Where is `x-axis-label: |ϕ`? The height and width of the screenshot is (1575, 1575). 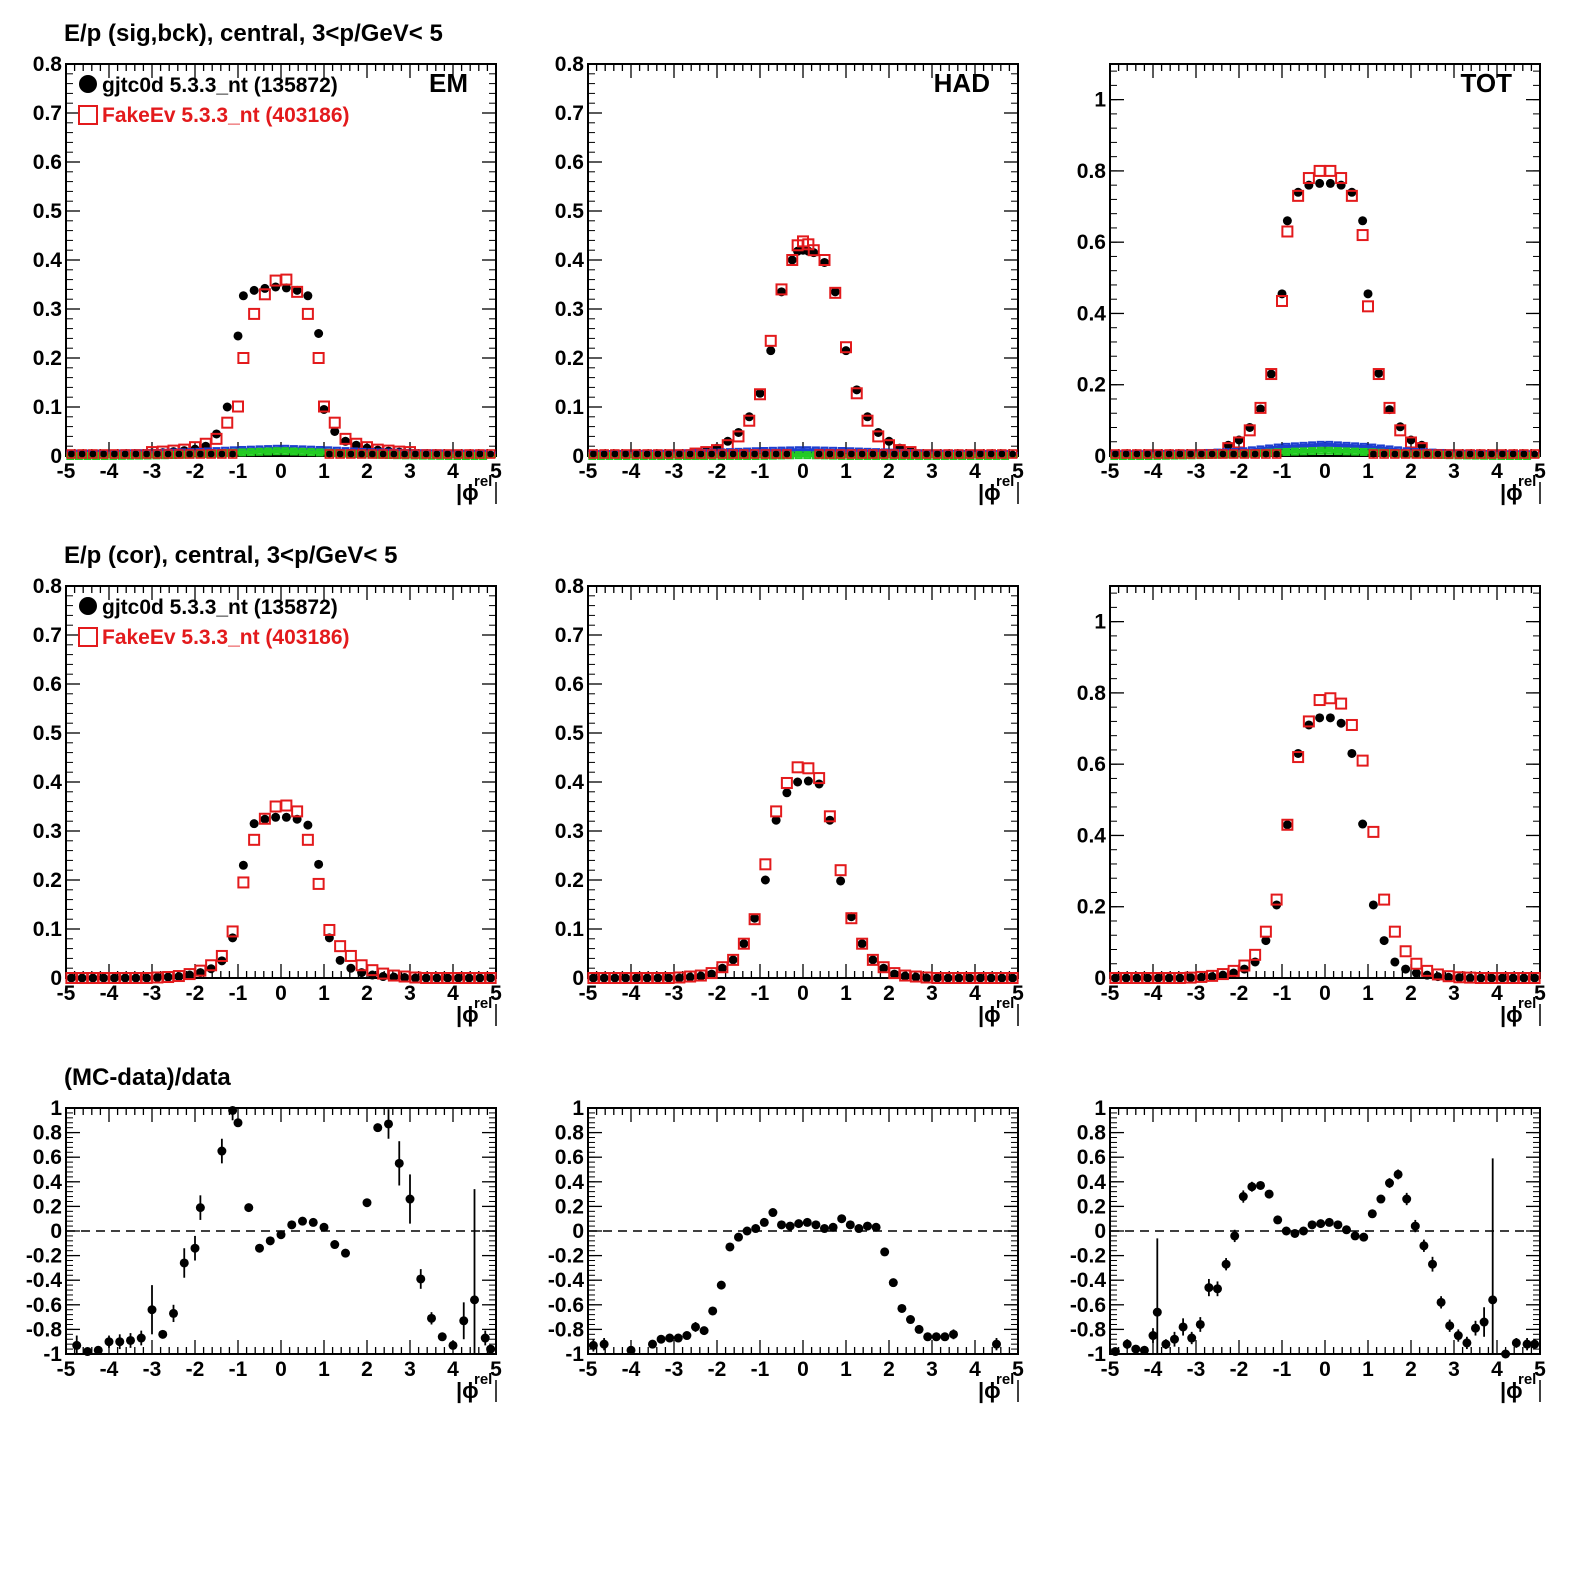
x-axis-label: |ϕ is located at coordinates (989, 492).